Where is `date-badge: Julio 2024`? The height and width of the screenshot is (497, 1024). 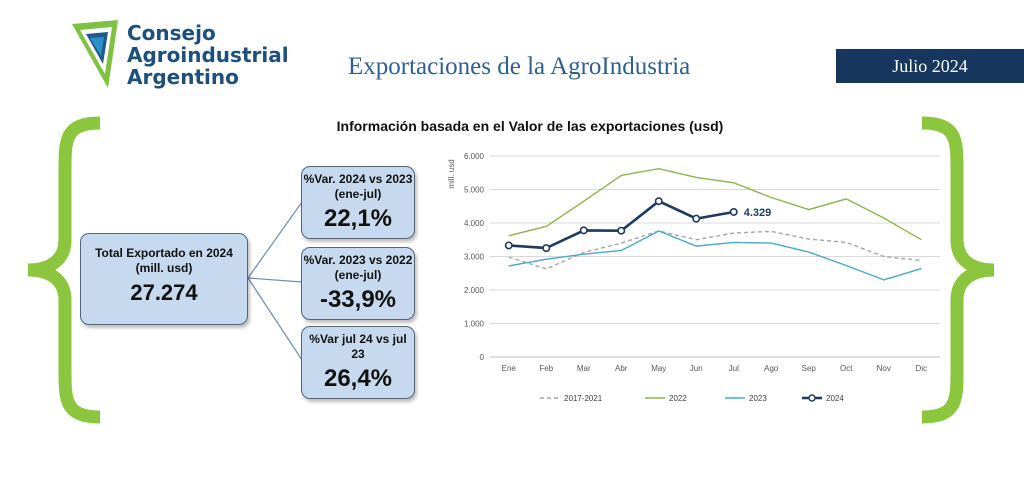
date-badge: Julio 2024 is located at coordinates (930, 66).